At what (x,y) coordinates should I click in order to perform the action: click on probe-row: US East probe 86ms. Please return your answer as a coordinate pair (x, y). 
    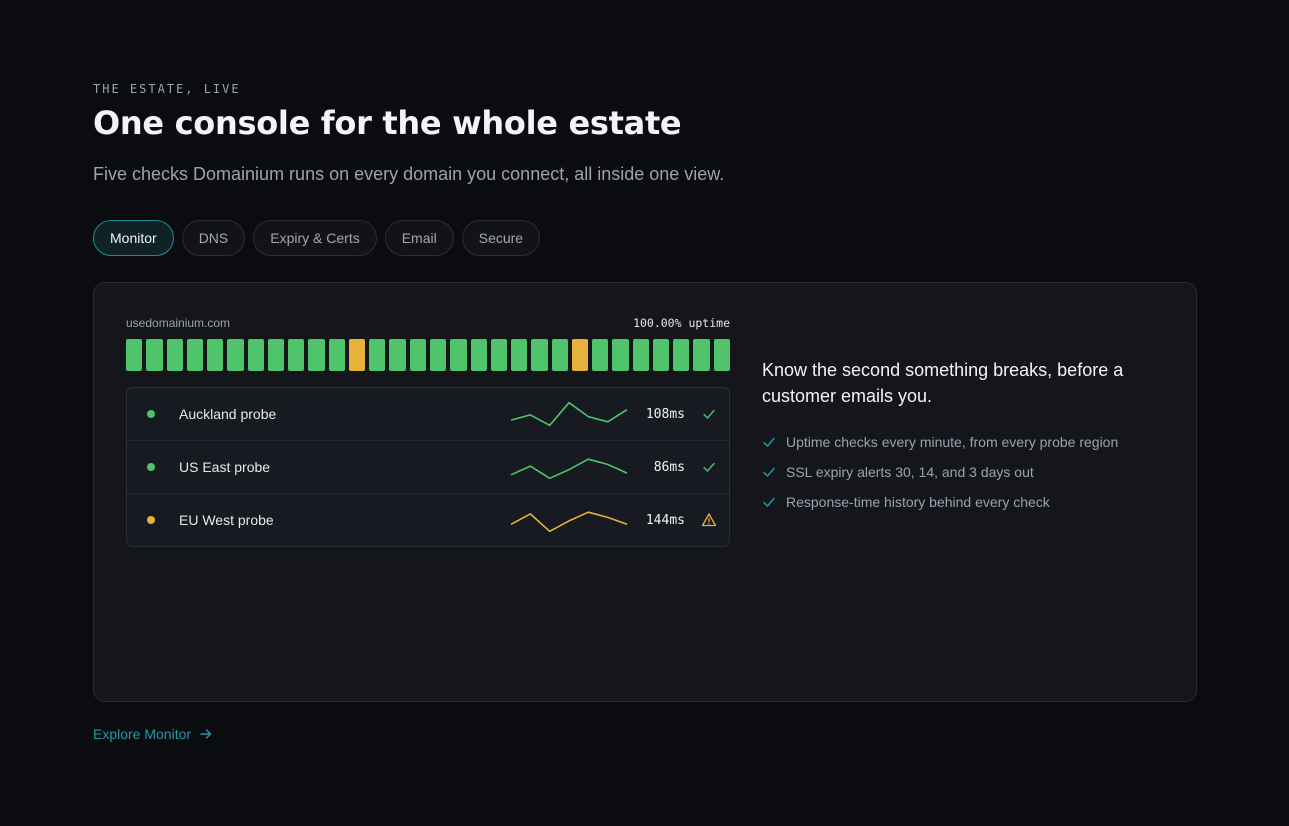
    Looking at the image, I should click on (428, 467).